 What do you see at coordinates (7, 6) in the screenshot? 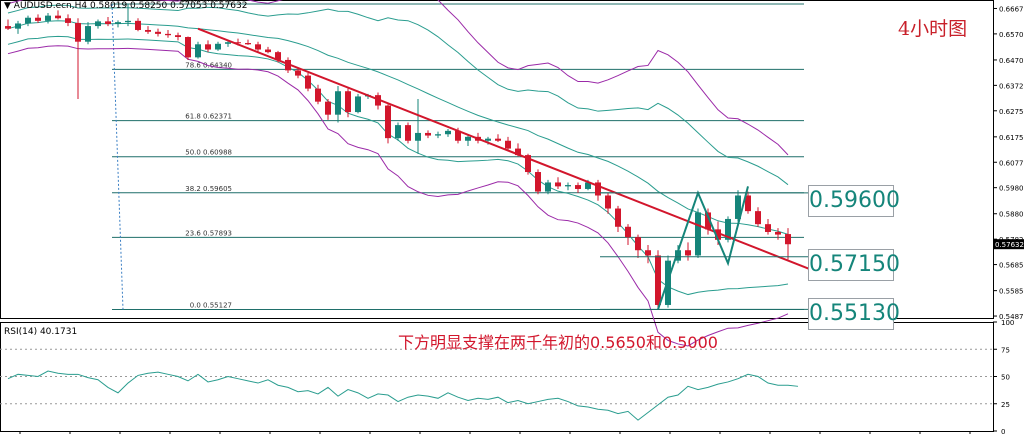
I see `chart-menu-icon: ▼` at bounding box center [7, 6].